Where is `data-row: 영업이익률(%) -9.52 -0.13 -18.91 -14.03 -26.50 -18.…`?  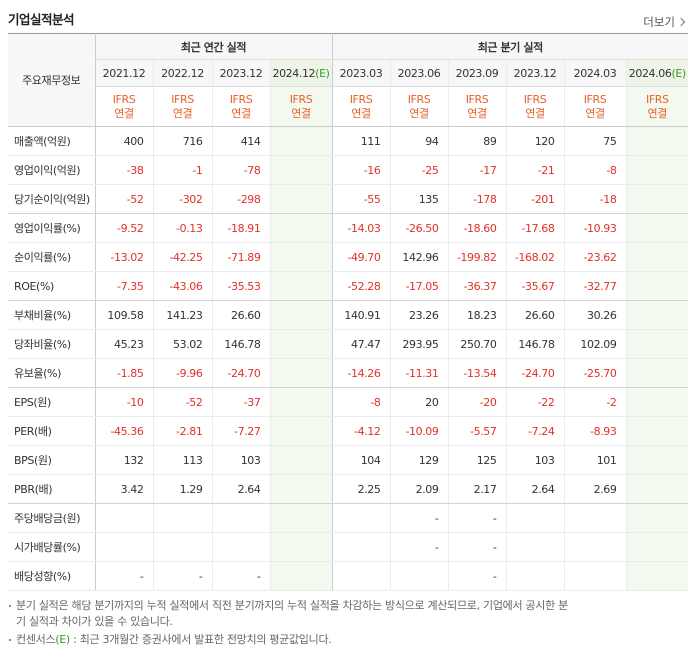 data-row: 영업이익률(%) -9.52 -0.13 -18.91 -14.03 -26.50 -18.… is located at coordinates (348, 228).